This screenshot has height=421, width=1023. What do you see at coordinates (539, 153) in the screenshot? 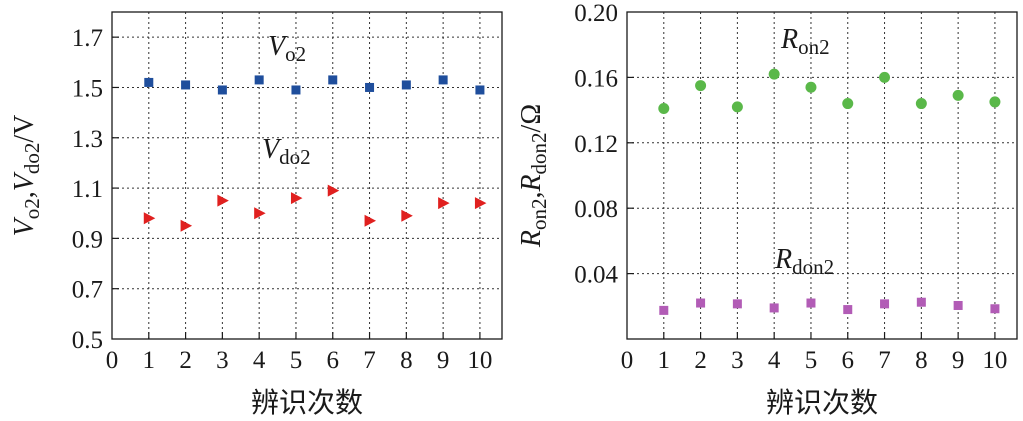
I see `y-label-subscript: don2` at bounding box center [539, 153].